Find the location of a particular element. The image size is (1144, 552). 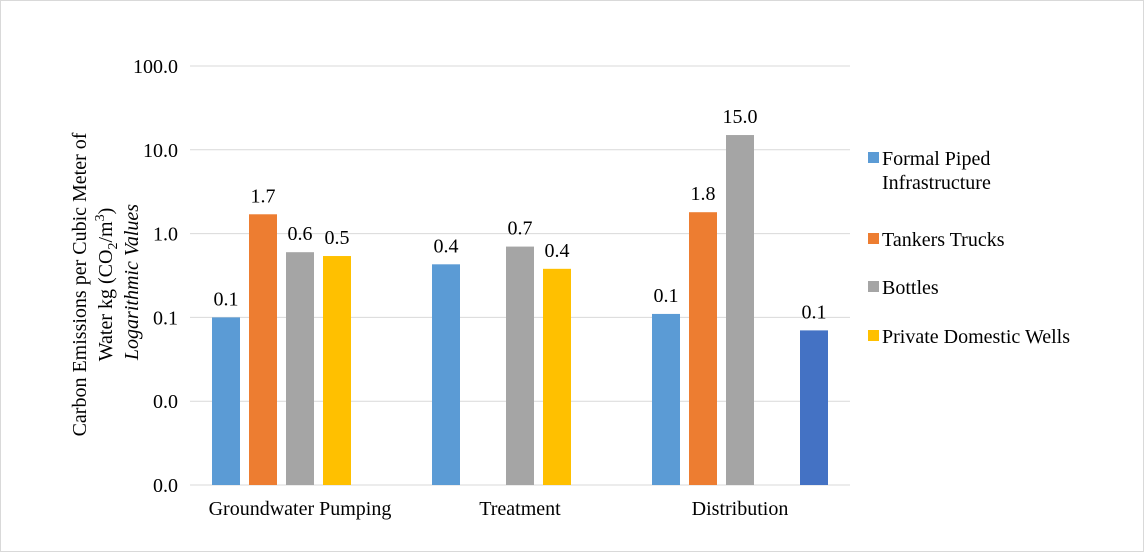

data-label: 0.6 is located at coordinates (300, 234).